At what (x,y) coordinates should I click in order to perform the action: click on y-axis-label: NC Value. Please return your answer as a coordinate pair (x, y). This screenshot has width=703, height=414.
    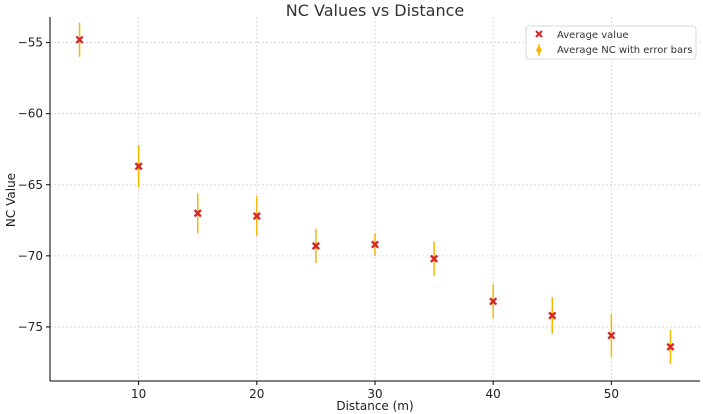
    Looking at the image, I should click on (11, 200).